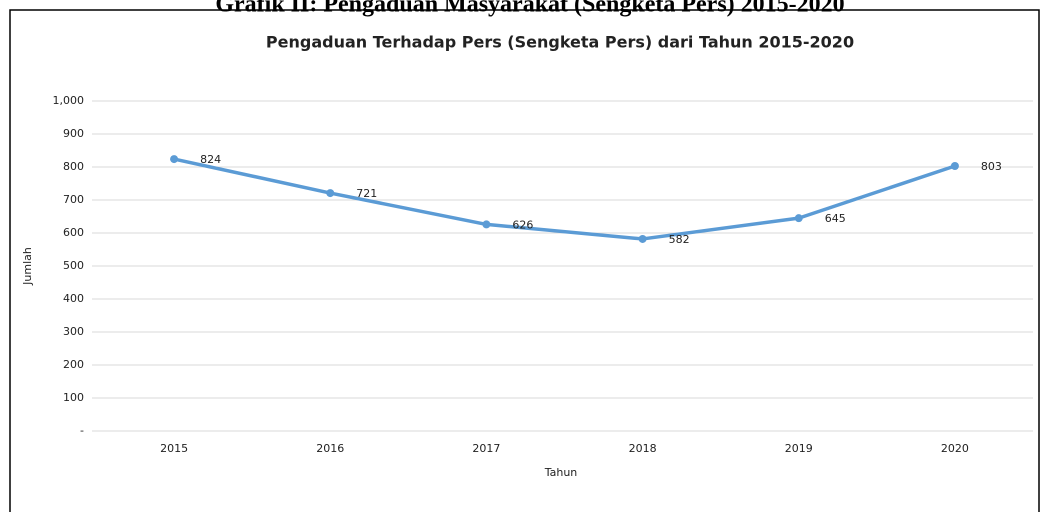 Image resolution: width=1044 pixels, height=512 pixels. I want to click on x-tick-label: 2015, so click(174, 448).